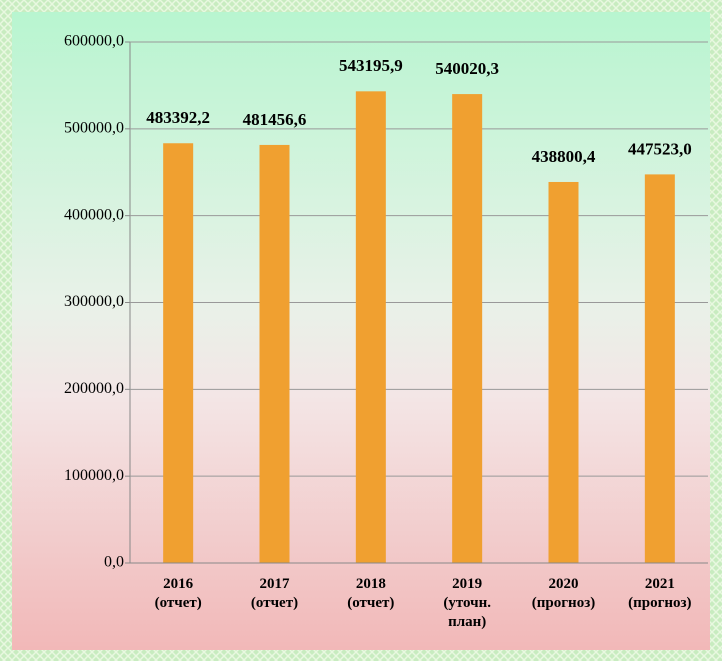 The image size is (722, 661). What do you see at coordinates (275, 119) in the screenshot?
I see `value-label: 481456,6` at bounding box center [275, 119].